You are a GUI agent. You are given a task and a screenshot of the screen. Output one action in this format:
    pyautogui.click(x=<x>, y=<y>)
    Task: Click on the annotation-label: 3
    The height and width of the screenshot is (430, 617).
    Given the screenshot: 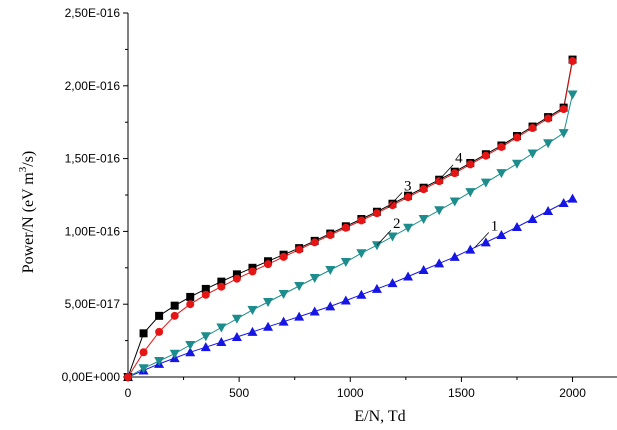 What is the action you would take?
    pyautogui.click(x=408, y=186)
    